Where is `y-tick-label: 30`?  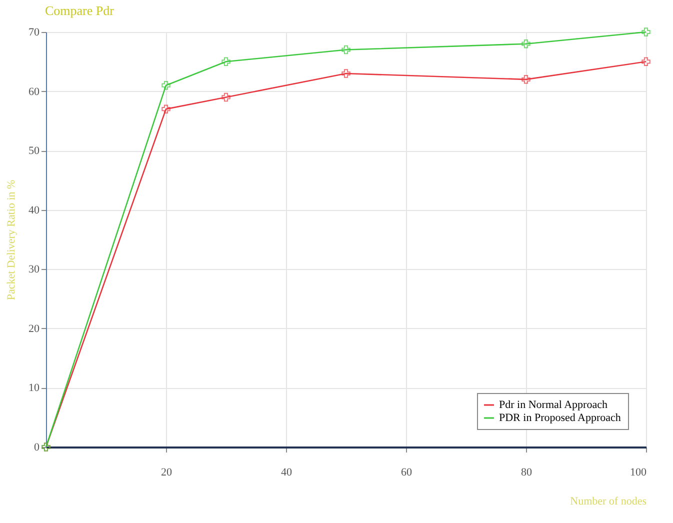
y-tick-label: 30 is located at coordinates (34, 270).